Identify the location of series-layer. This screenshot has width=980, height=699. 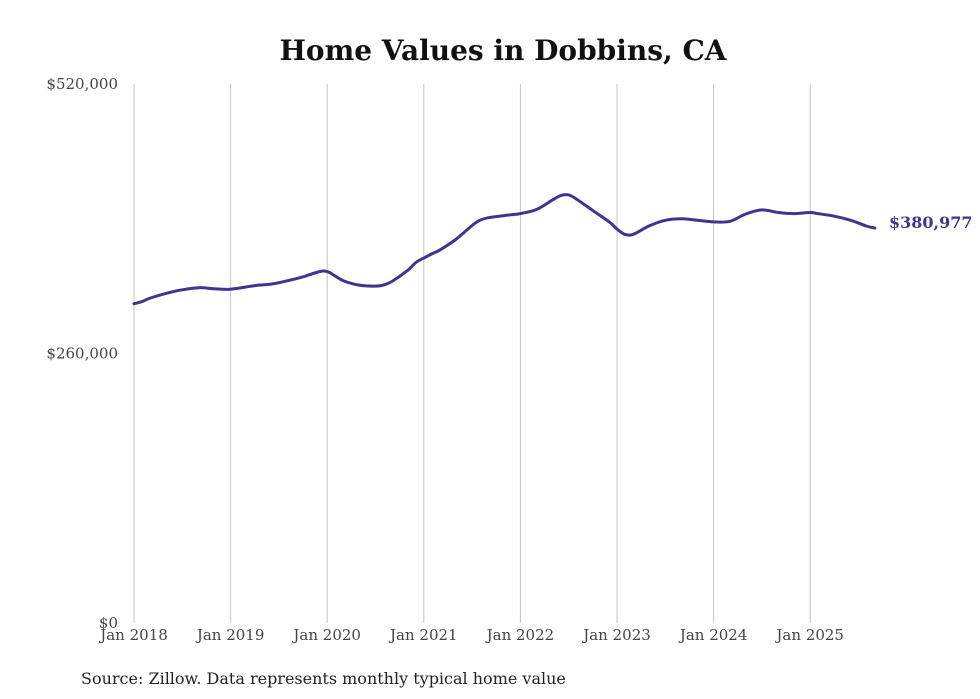
(504, 249).